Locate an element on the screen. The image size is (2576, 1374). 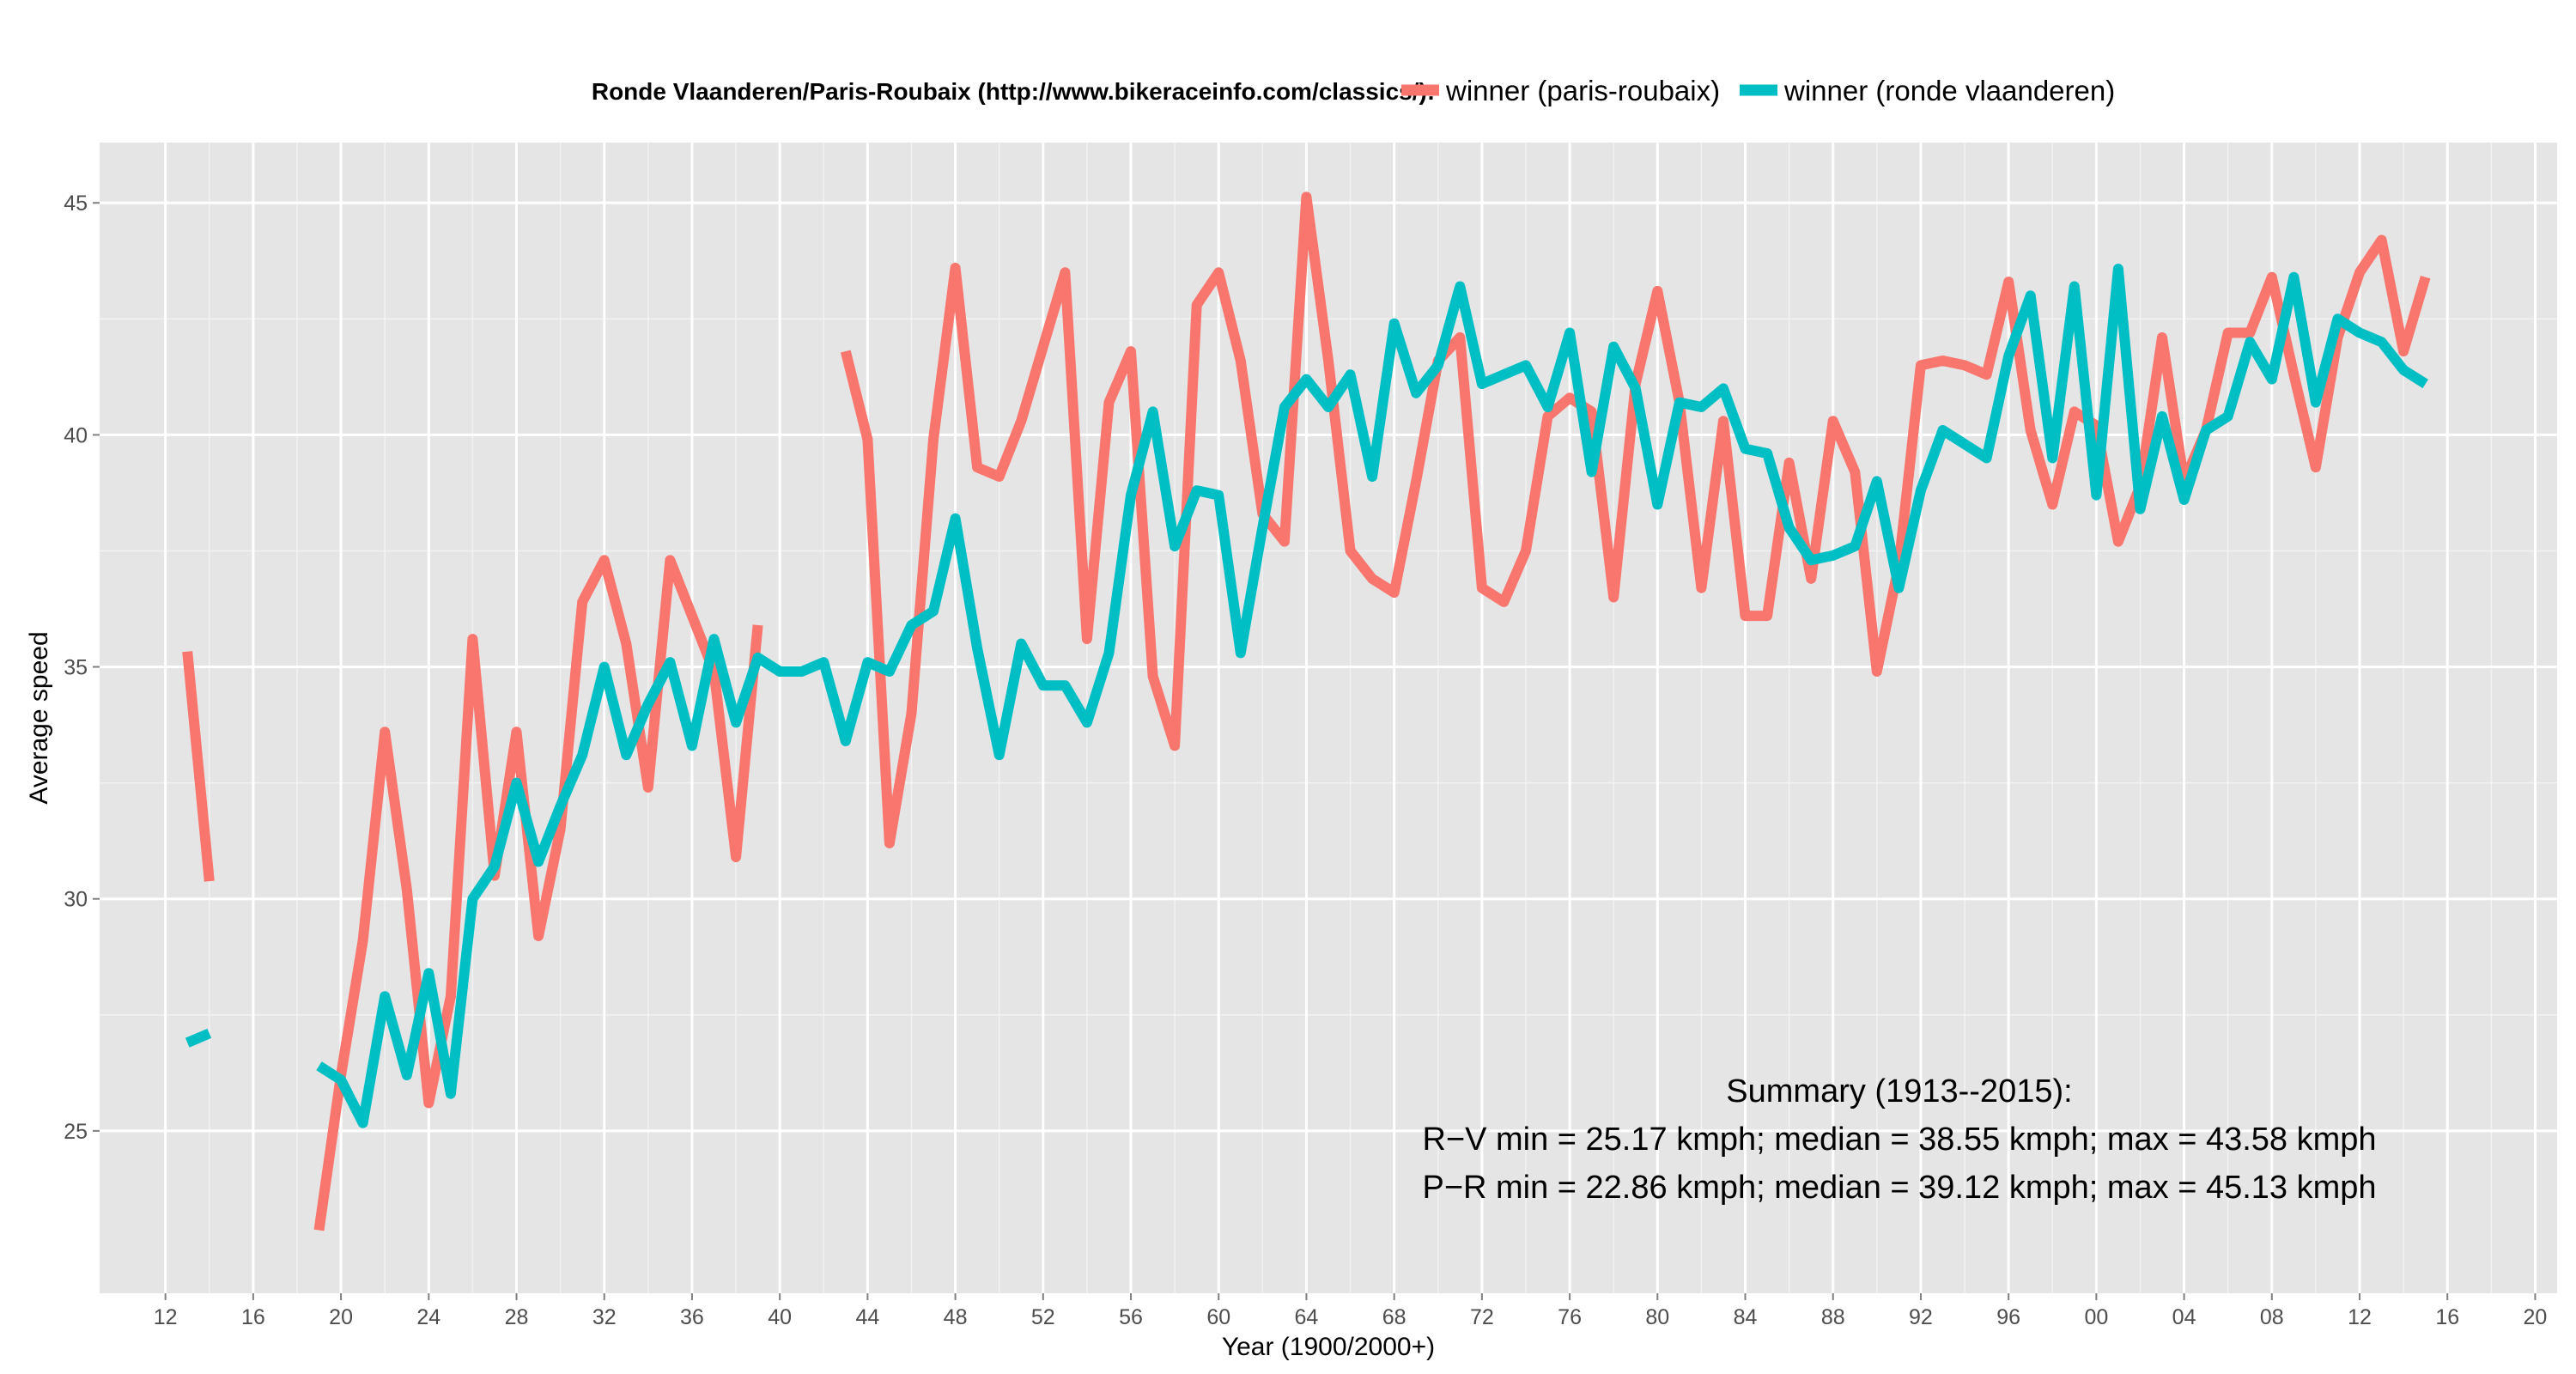
y-tick-label: 30 is located at coordinates (76, 900).